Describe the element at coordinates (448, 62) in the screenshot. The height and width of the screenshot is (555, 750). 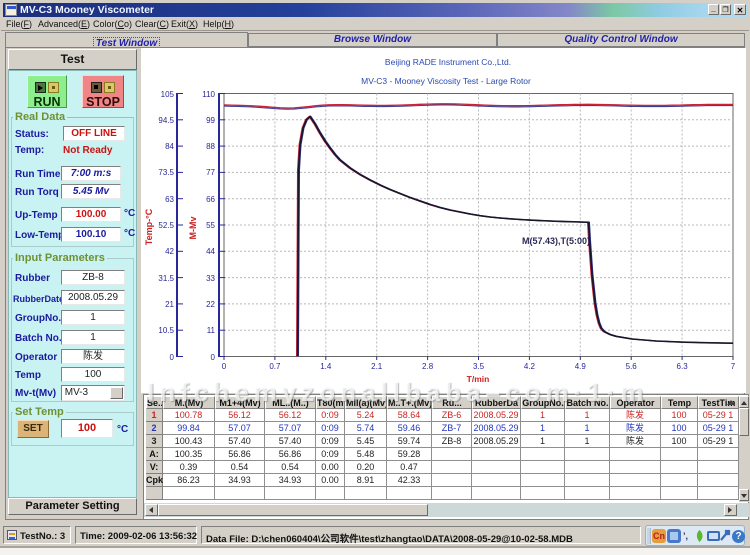
I see `svg-text:Beijing RADE Instrument Co.,Lt: Beijing RADE Instrument Co.,Ltd.` at that location.